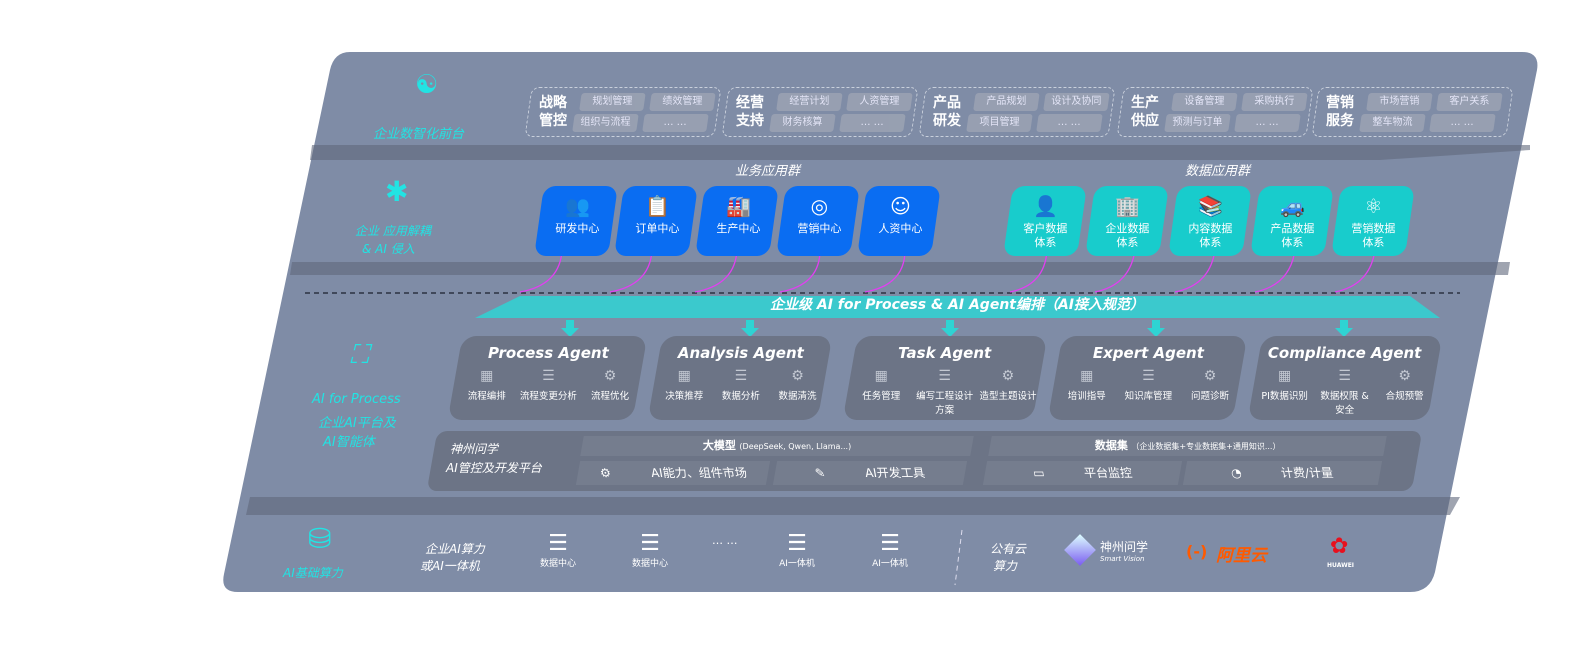 This screenshot has height=647, width=1572. I want to click on front-tag: 经营计划, so click(809, 102).